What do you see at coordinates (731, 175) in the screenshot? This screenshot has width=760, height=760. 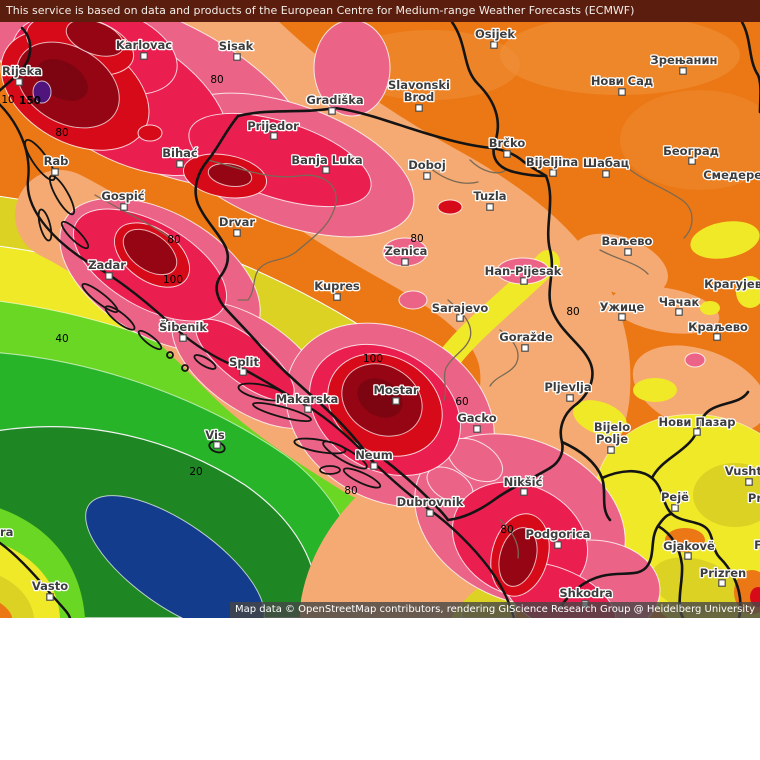 I see `city-label: Смедере` at bounding box center [731, 175].